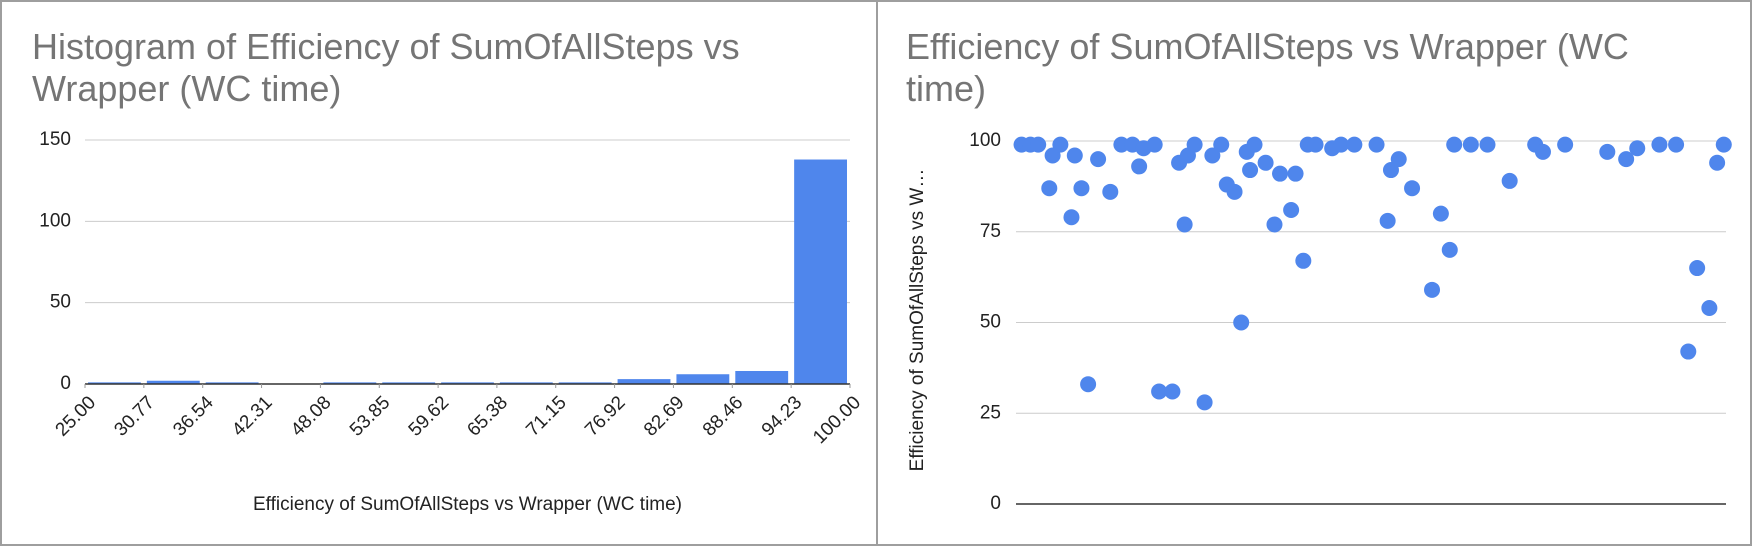 Image resolution: width=1752 pixels, height=550 pixels. I want to click on x-tick-label: 82.69, so click(664, 416).